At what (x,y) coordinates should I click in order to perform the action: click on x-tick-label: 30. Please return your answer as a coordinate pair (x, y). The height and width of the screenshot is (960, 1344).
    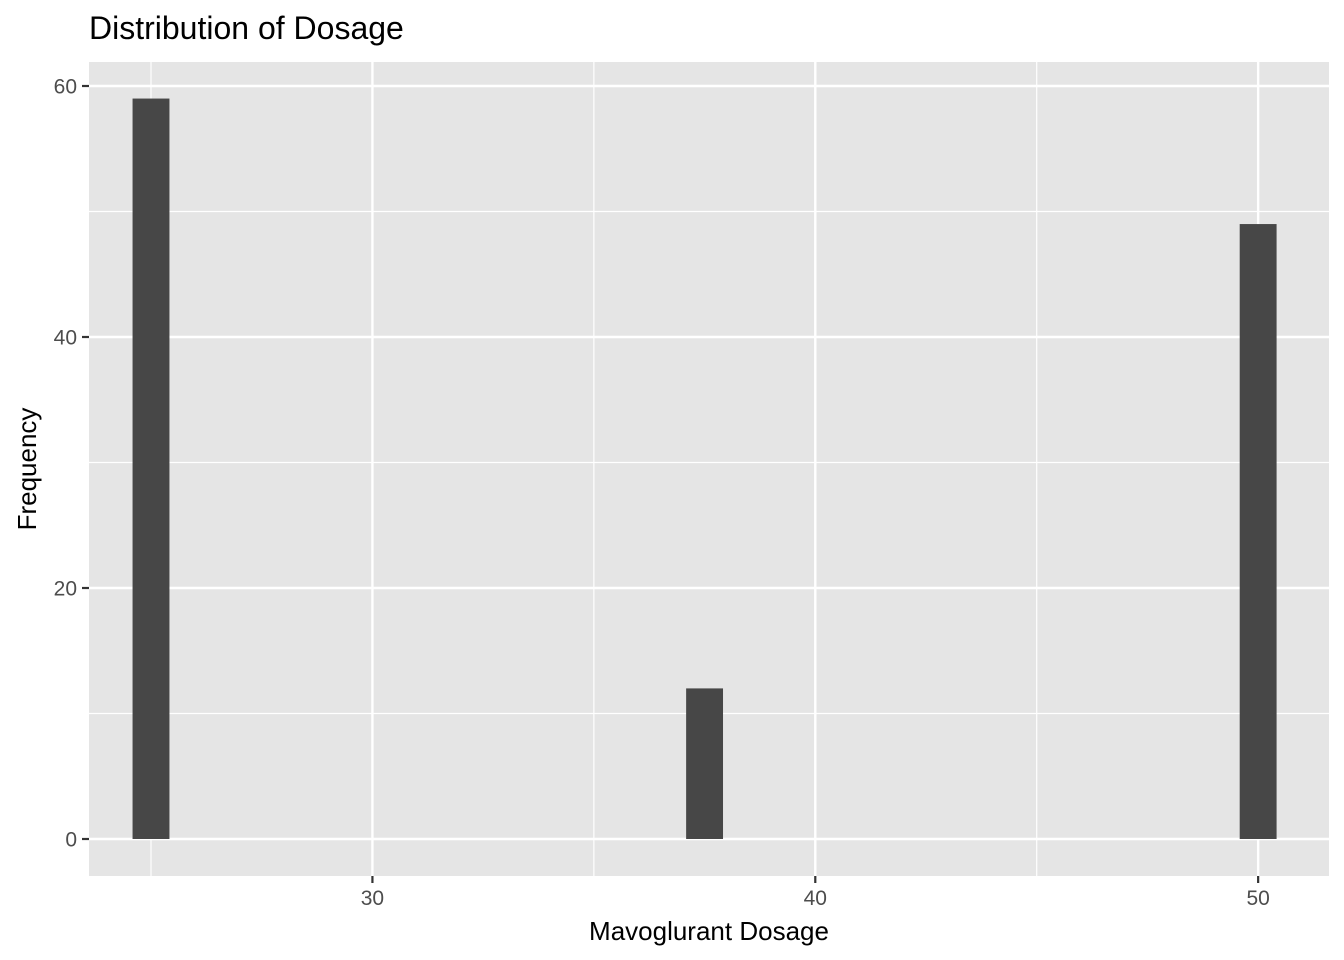
    Looking at the image, I should click on (372, 898).